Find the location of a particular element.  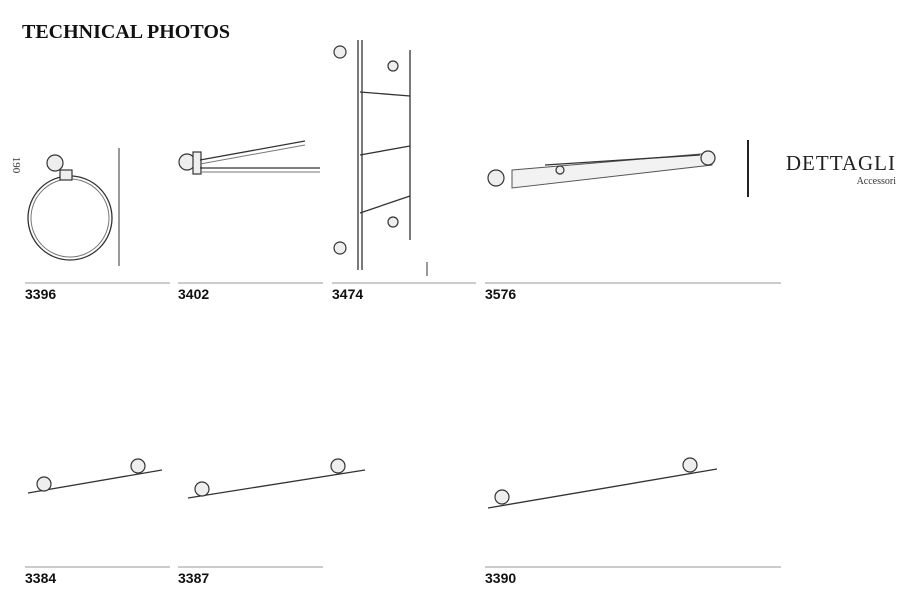

product-code: 3384 is located at coordinates (40, 578).